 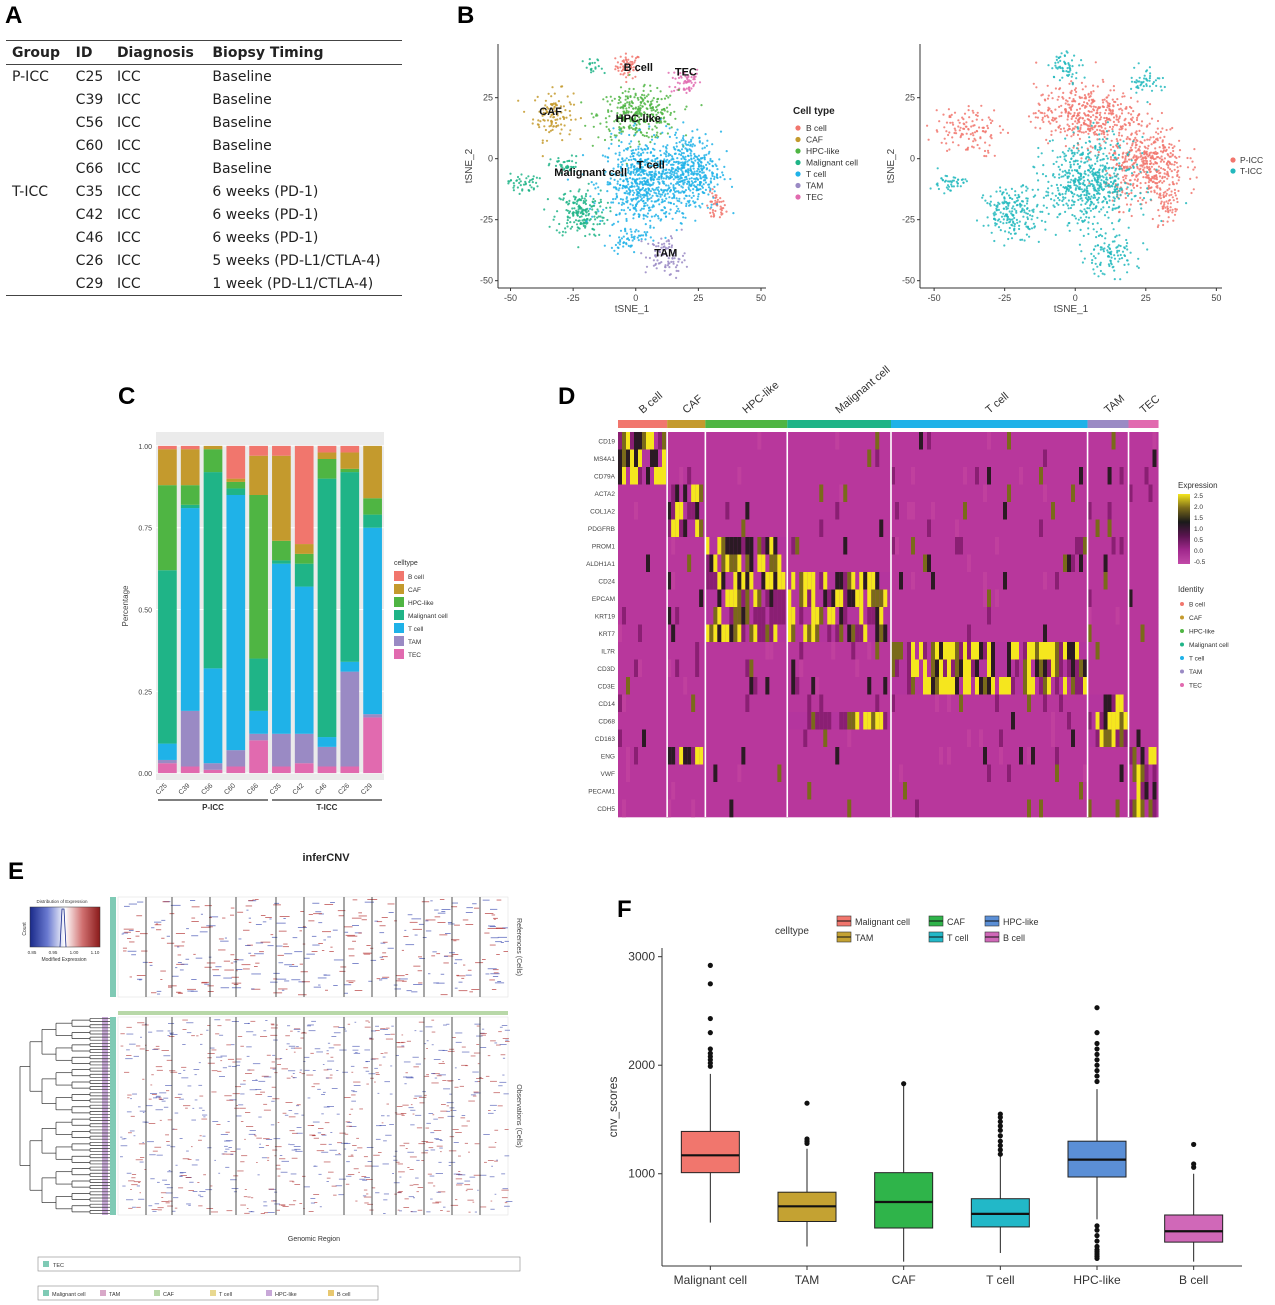 I want to click on diagnosis-cell: ICC, so click(x=158, y=122).